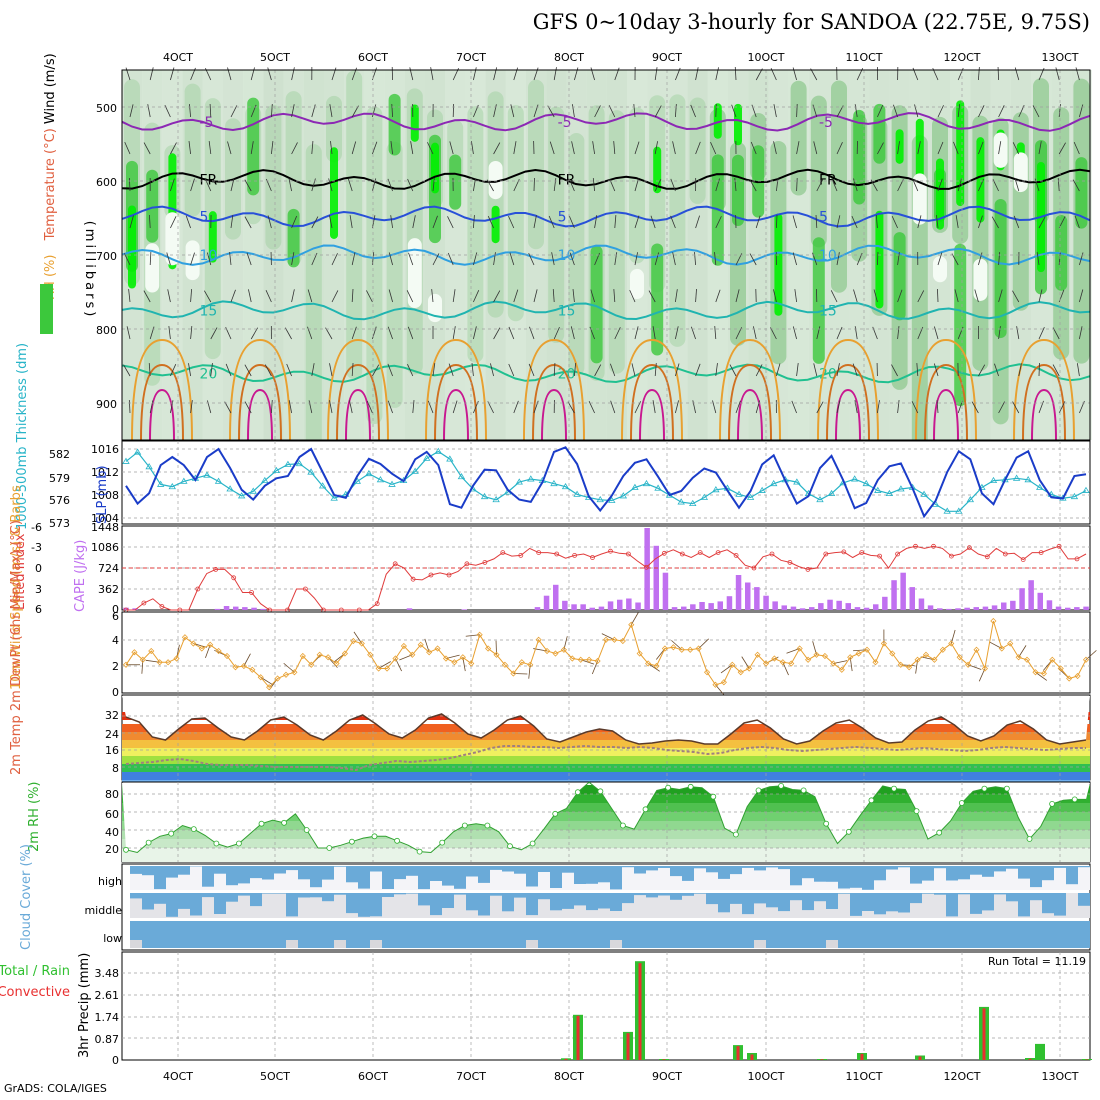  I want to click on precip-ticks: 3.48 2.61 1.74 0.87 0, so click(107, 1017).